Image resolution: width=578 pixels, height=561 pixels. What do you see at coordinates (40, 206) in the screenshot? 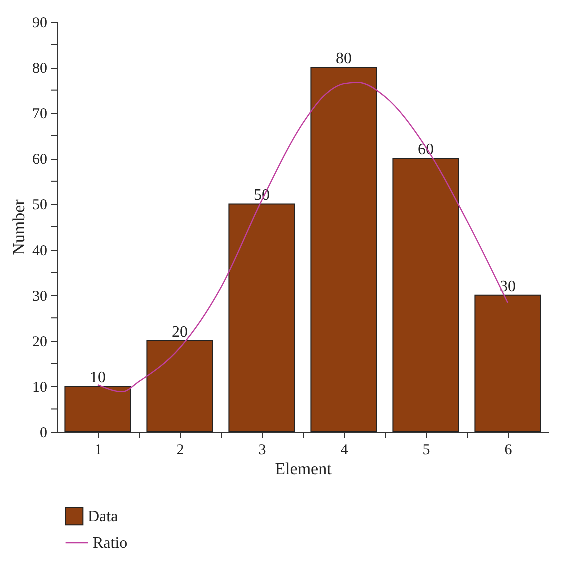
I see `y-tick-label: 50` at bounding box center [40, 206].